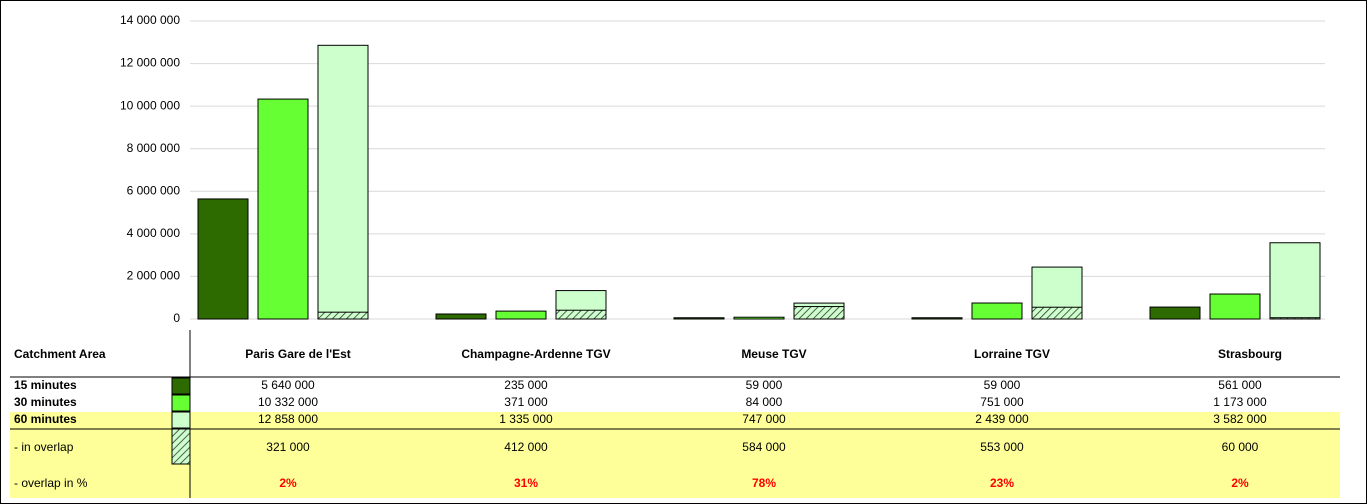  Describe the element at coordinates (526, 385) in the screenshot. I see `table-value: 235 000` at that location.